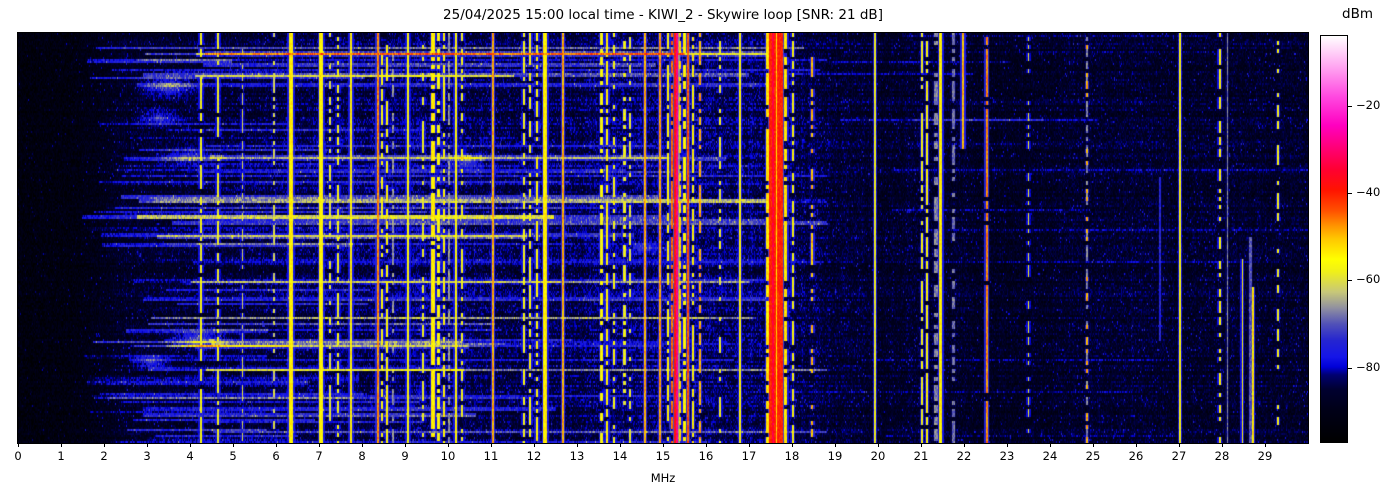  Describe the element at coordinates (620, 456) in the screenshot. I see `x-tick-label: 14` at that location.